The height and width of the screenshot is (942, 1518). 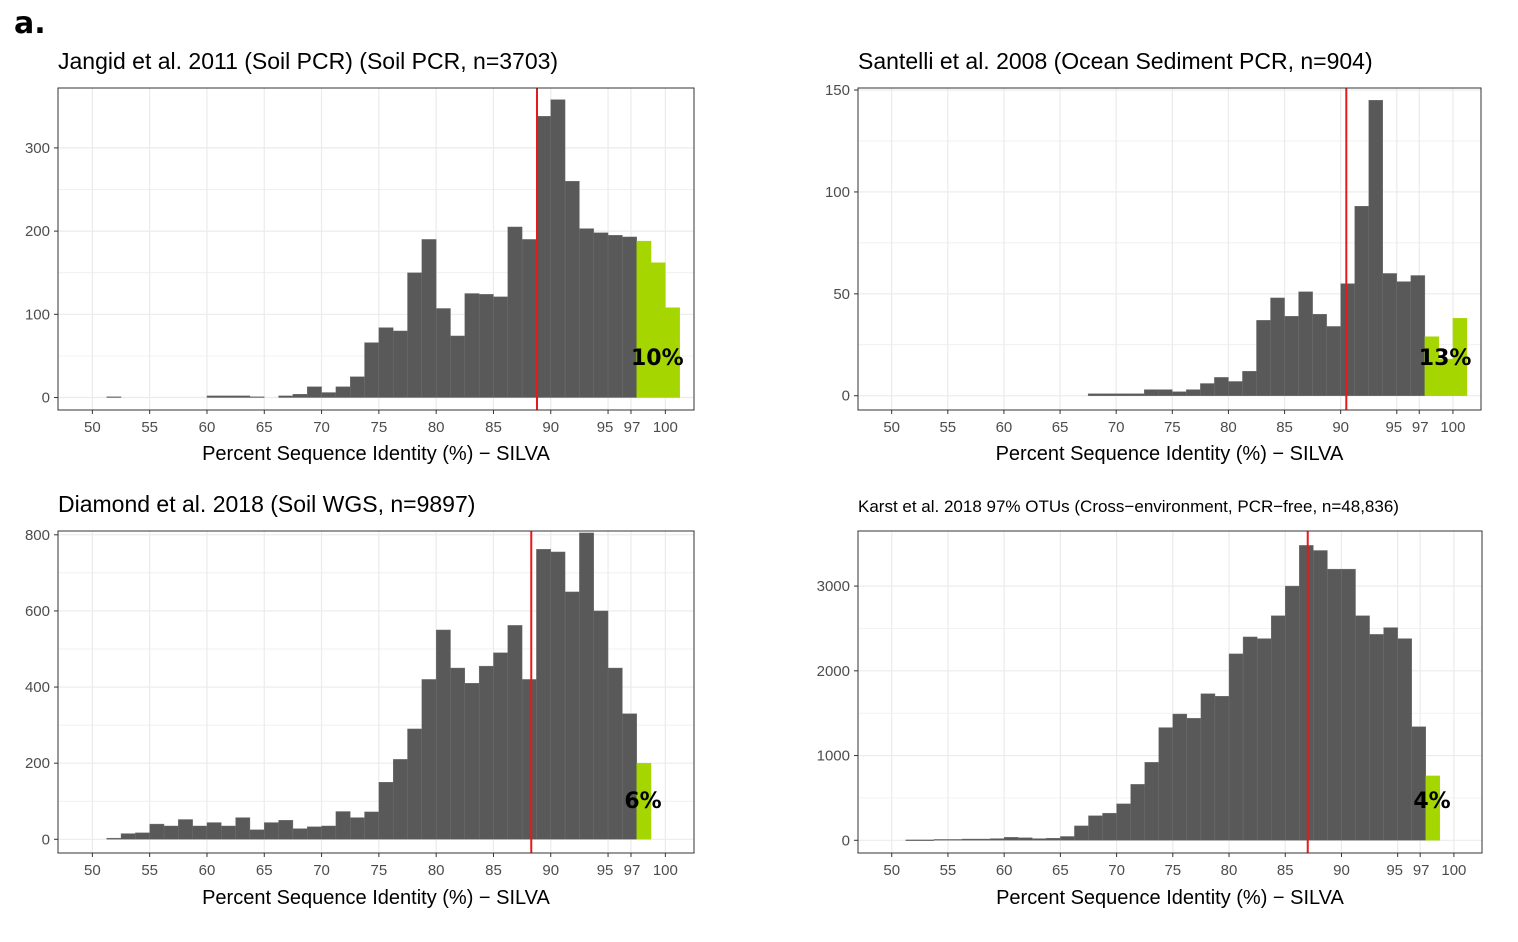 What do you see at coordinates (665, 427) in the screenshot?
I see `x-tick-label: 100` at bounding box center [665, 427].